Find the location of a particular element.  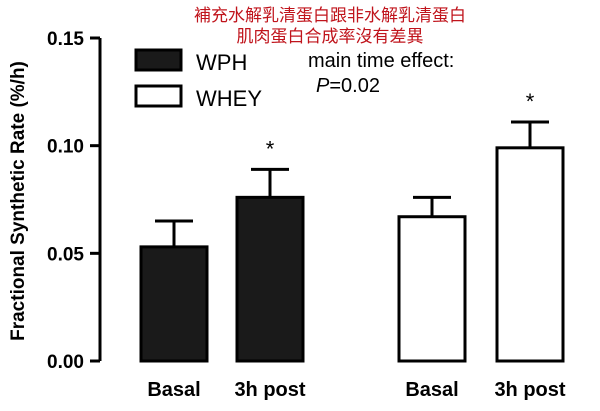

x-tick-label-wph-1: 3h post is located at coordinates (269, 390).